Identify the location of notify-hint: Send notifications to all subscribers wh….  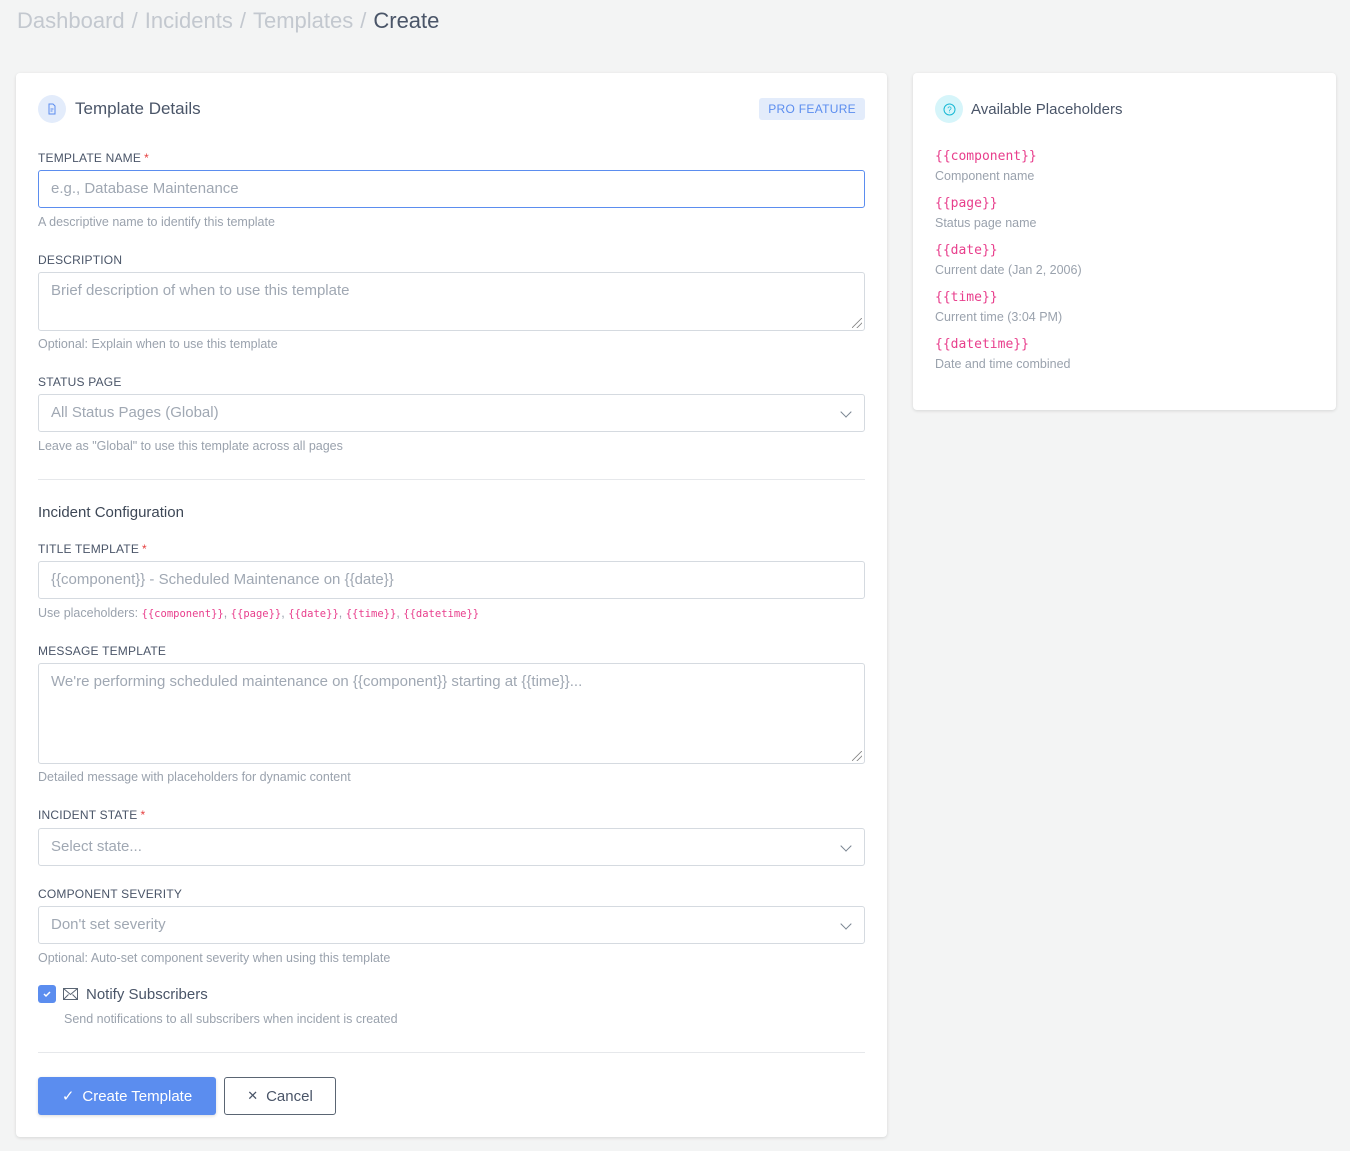
(231, 1019).